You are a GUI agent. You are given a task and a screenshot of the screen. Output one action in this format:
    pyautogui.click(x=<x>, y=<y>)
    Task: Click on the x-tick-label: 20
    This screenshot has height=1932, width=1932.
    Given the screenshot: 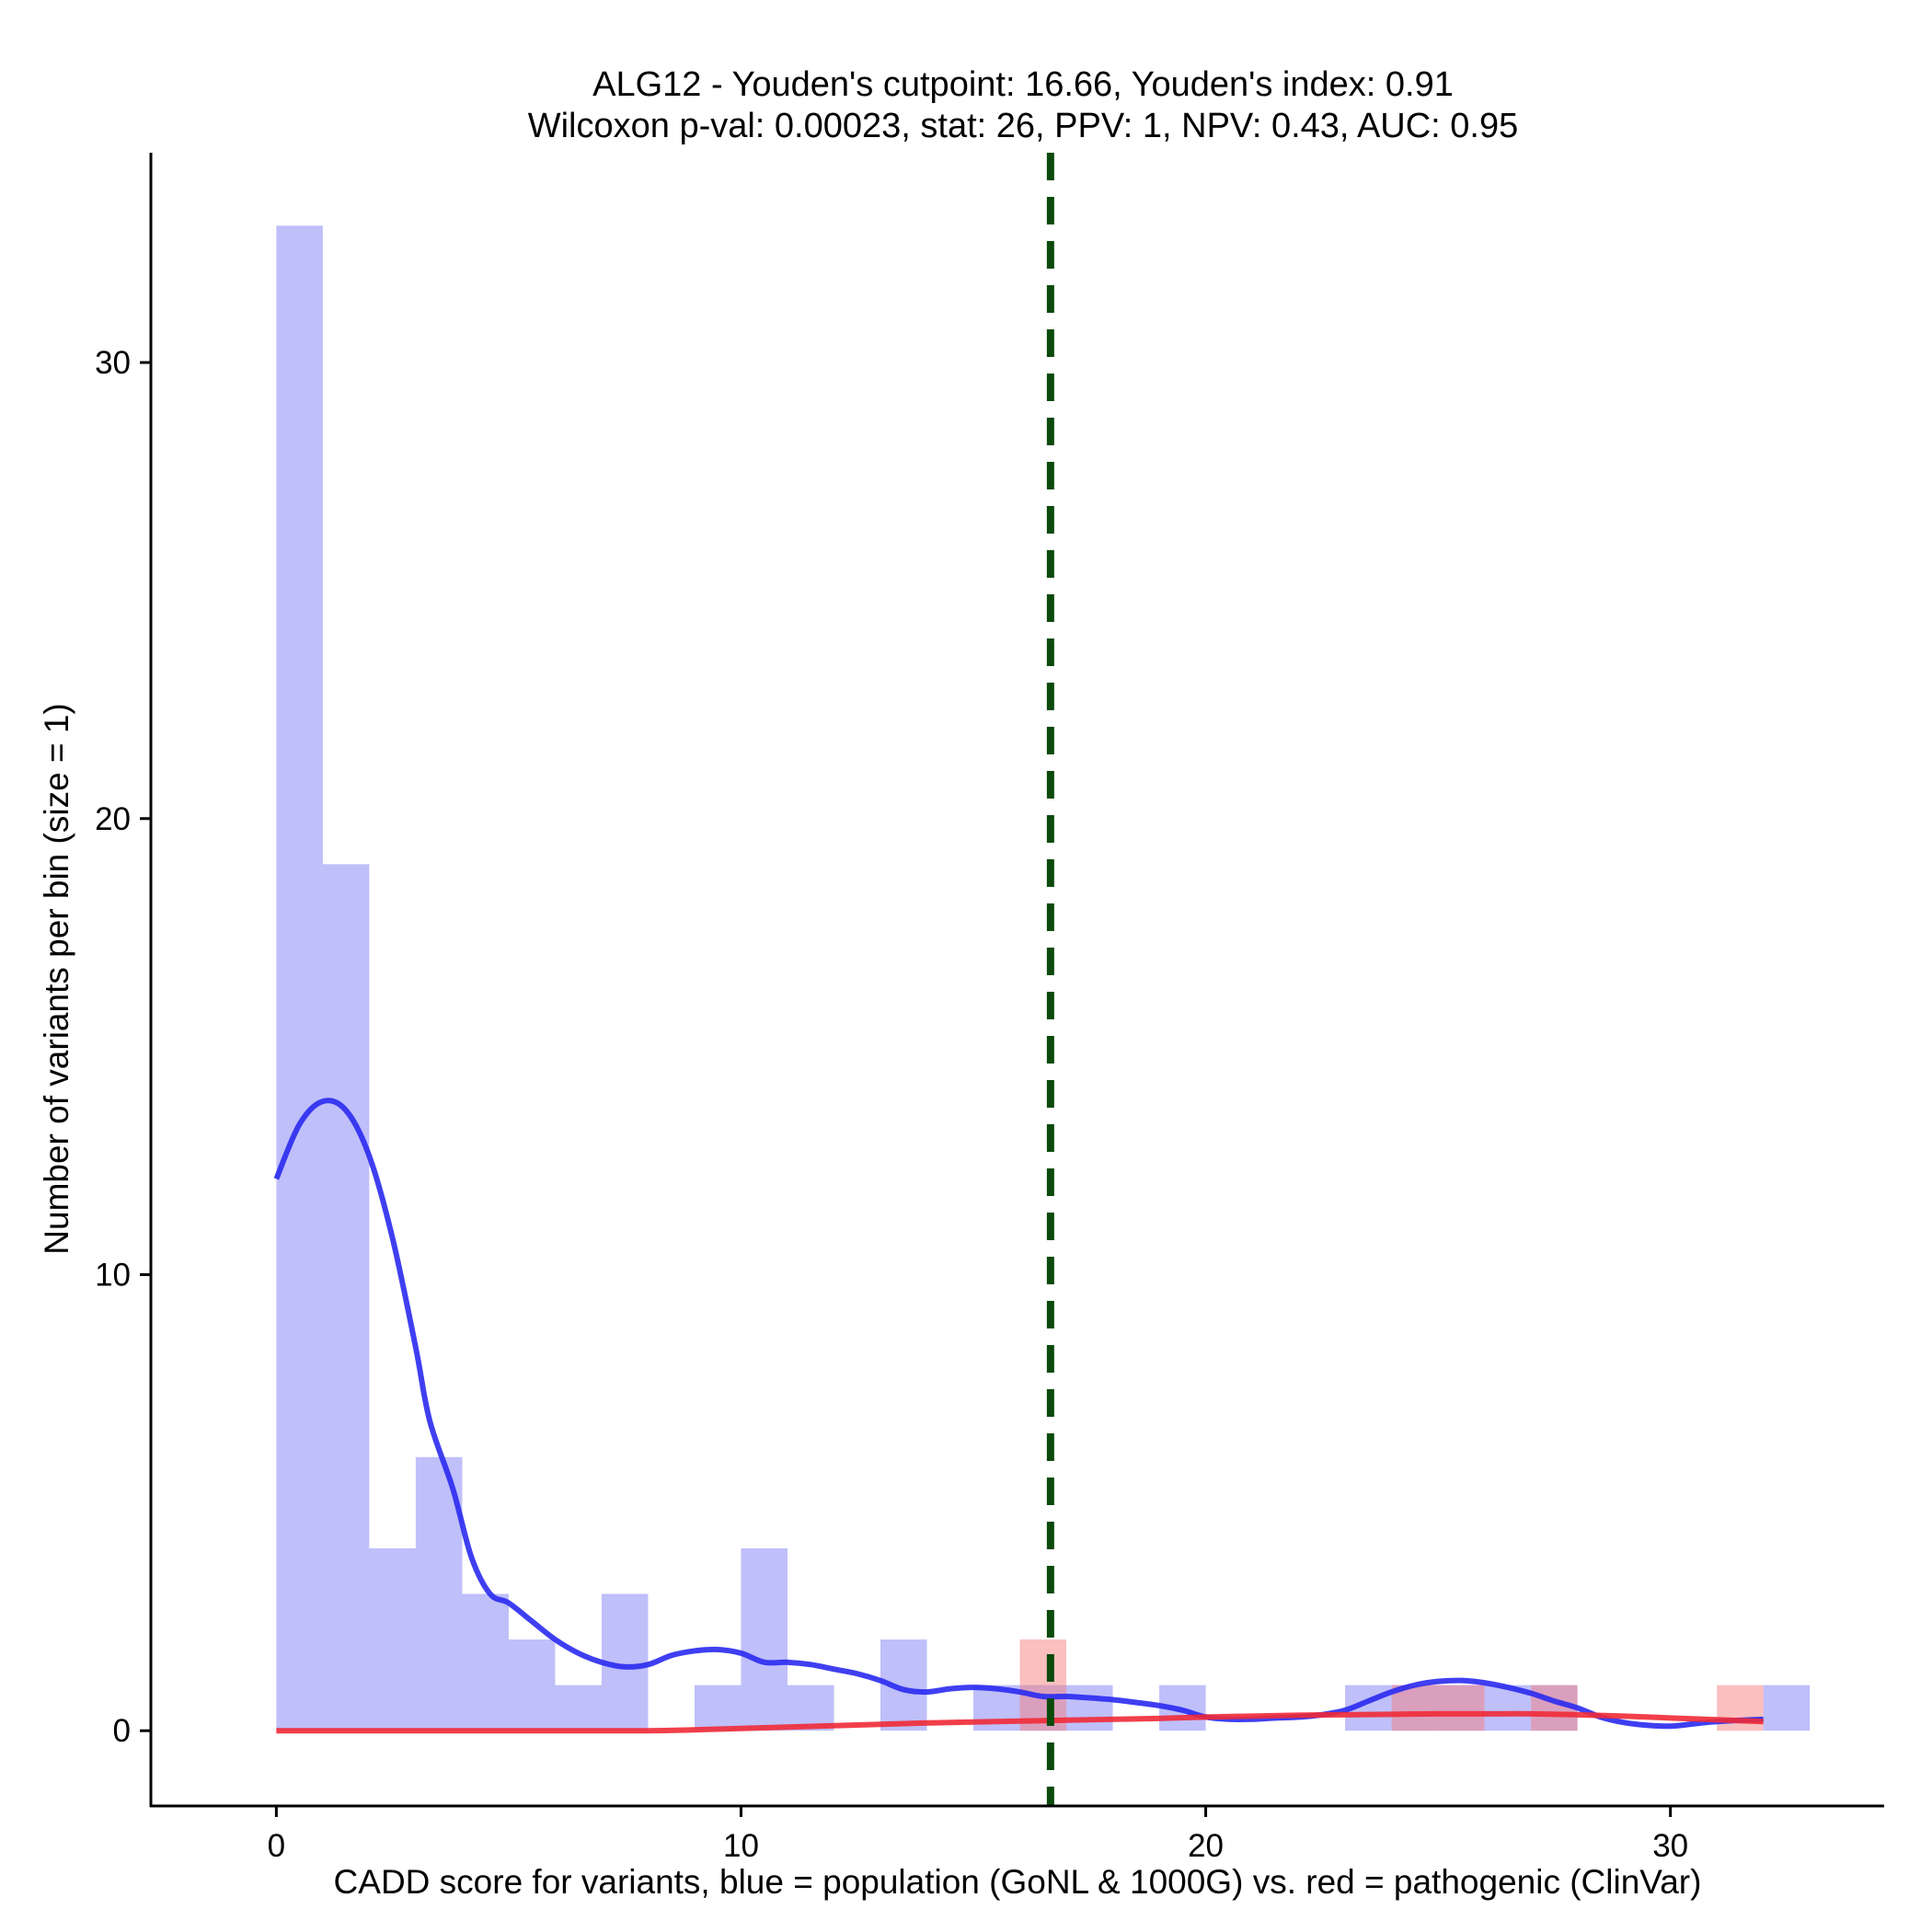 What is the action you would take?
    pyautogui.click(x=1206, y=1846)
    